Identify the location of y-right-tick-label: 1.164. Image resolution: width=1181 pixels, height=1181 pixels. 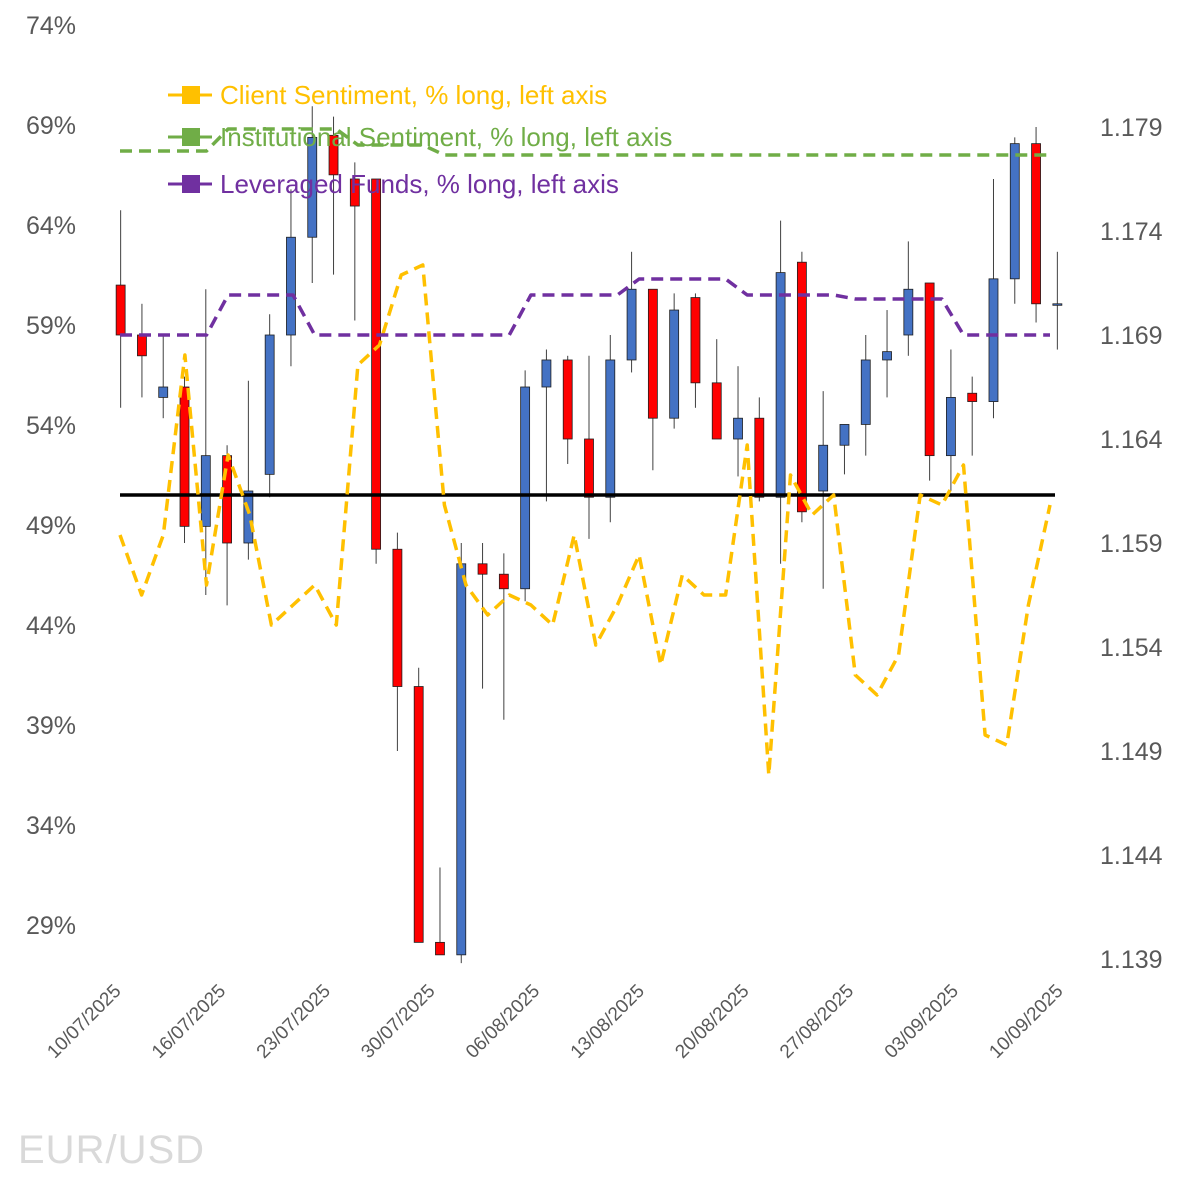
(1131, 440).